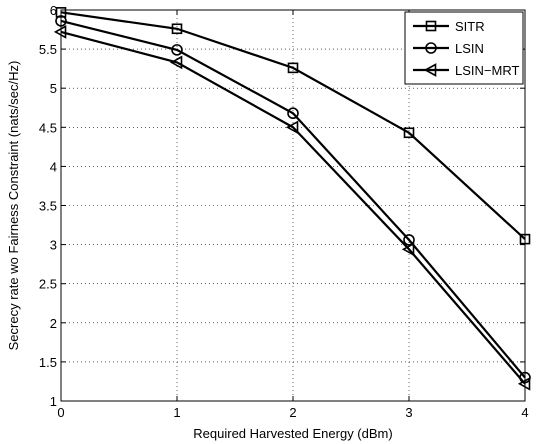 The height and width of the screenshot is (444, 555). Describe the element at coordinates (470, 26) in the screenshot. I see `legend-label: SITR` at that location.